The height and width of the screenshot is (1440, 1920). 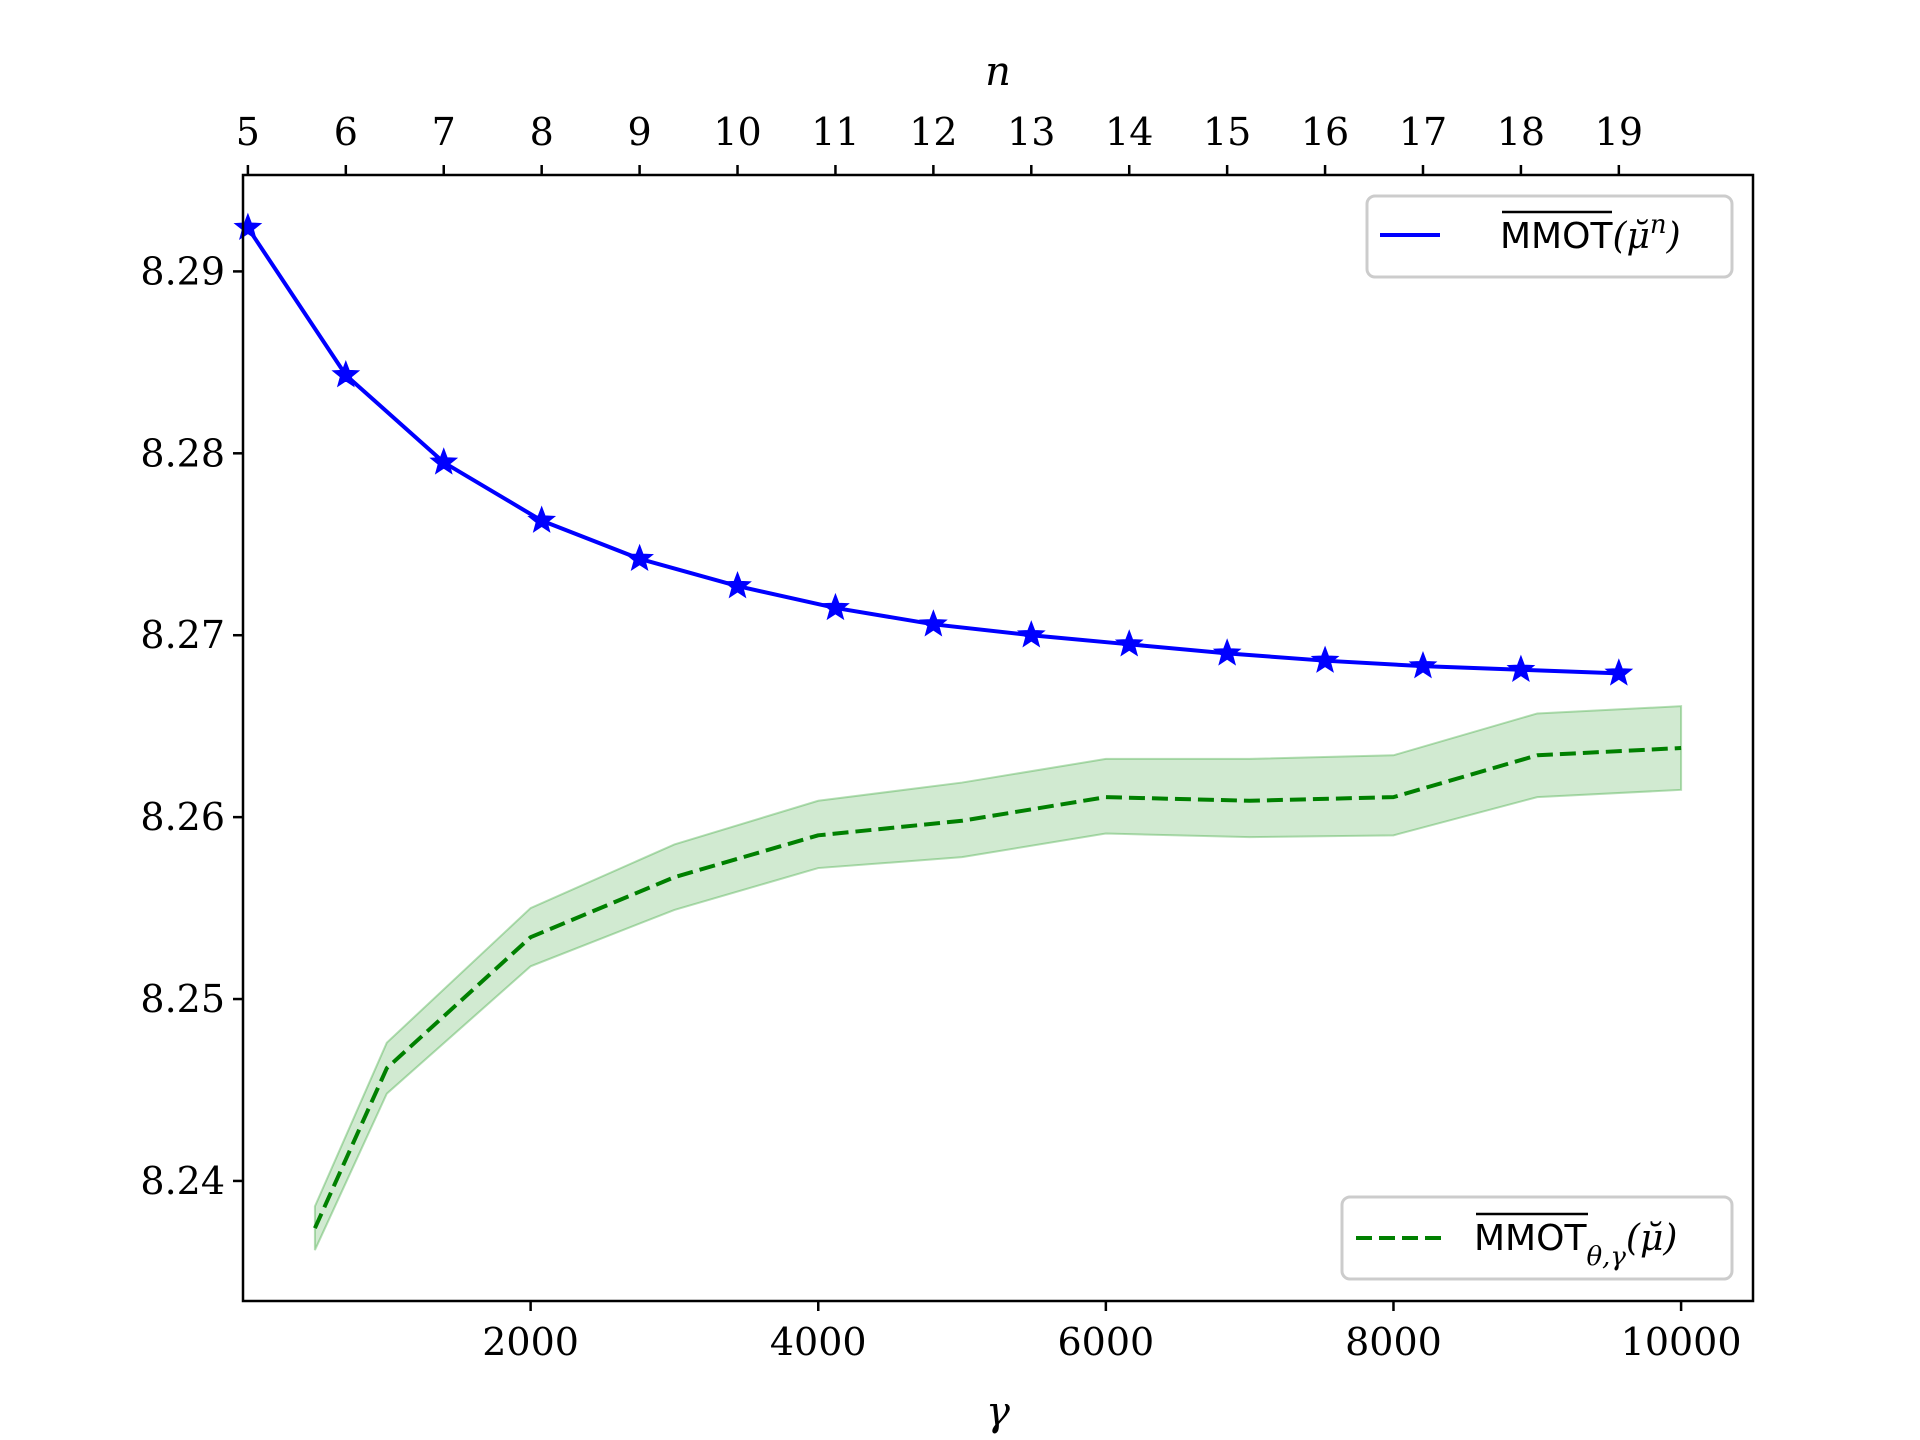 I want to click on x-top-tick-label: 6, so click(x=346, y=132).